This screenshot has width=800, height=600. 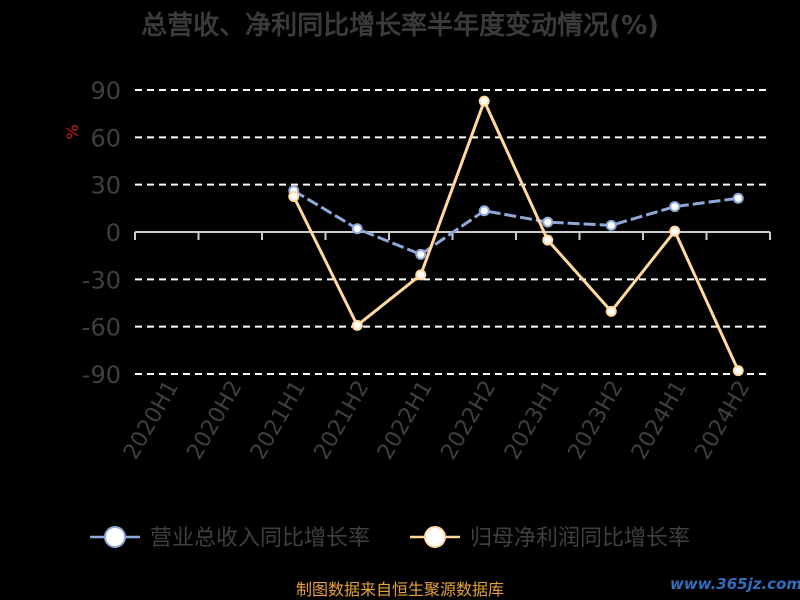 I want to click on legend-label-revenue: 营业总收入同比增长率, so click(x=260, y=538).